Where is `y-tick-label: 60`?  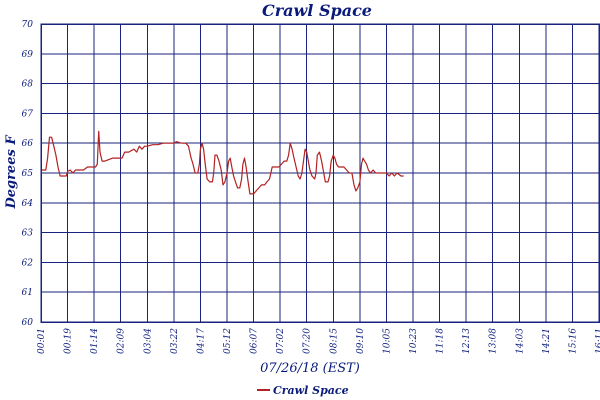
y-tick-label: 60 is located at coordinates (28, 323).